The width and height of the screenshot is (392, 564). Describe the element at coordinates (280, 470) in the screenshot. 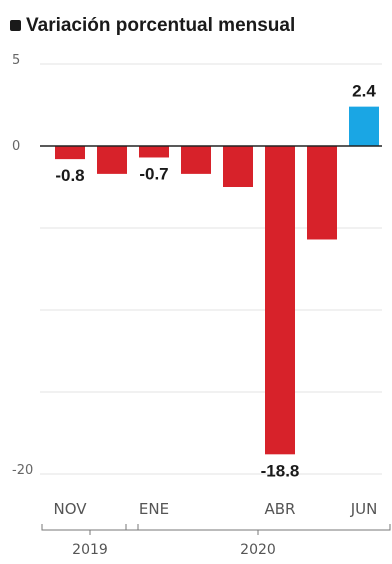

I see `data-label: -18.8` at that location.